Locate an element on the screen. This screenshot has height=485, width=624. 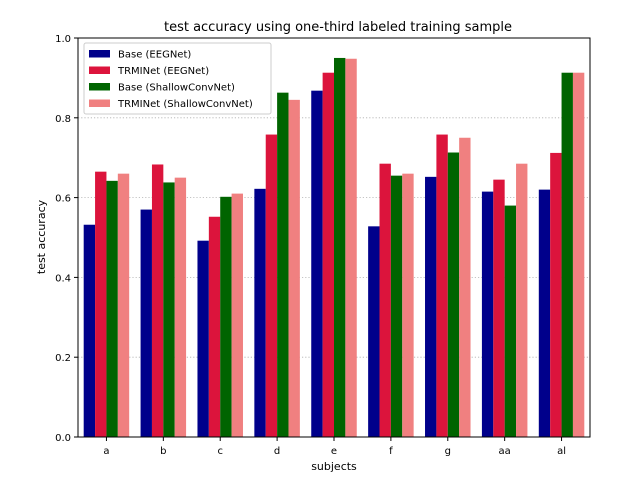
y-tick-label: 0.4 is located at coordinates (63, 278).